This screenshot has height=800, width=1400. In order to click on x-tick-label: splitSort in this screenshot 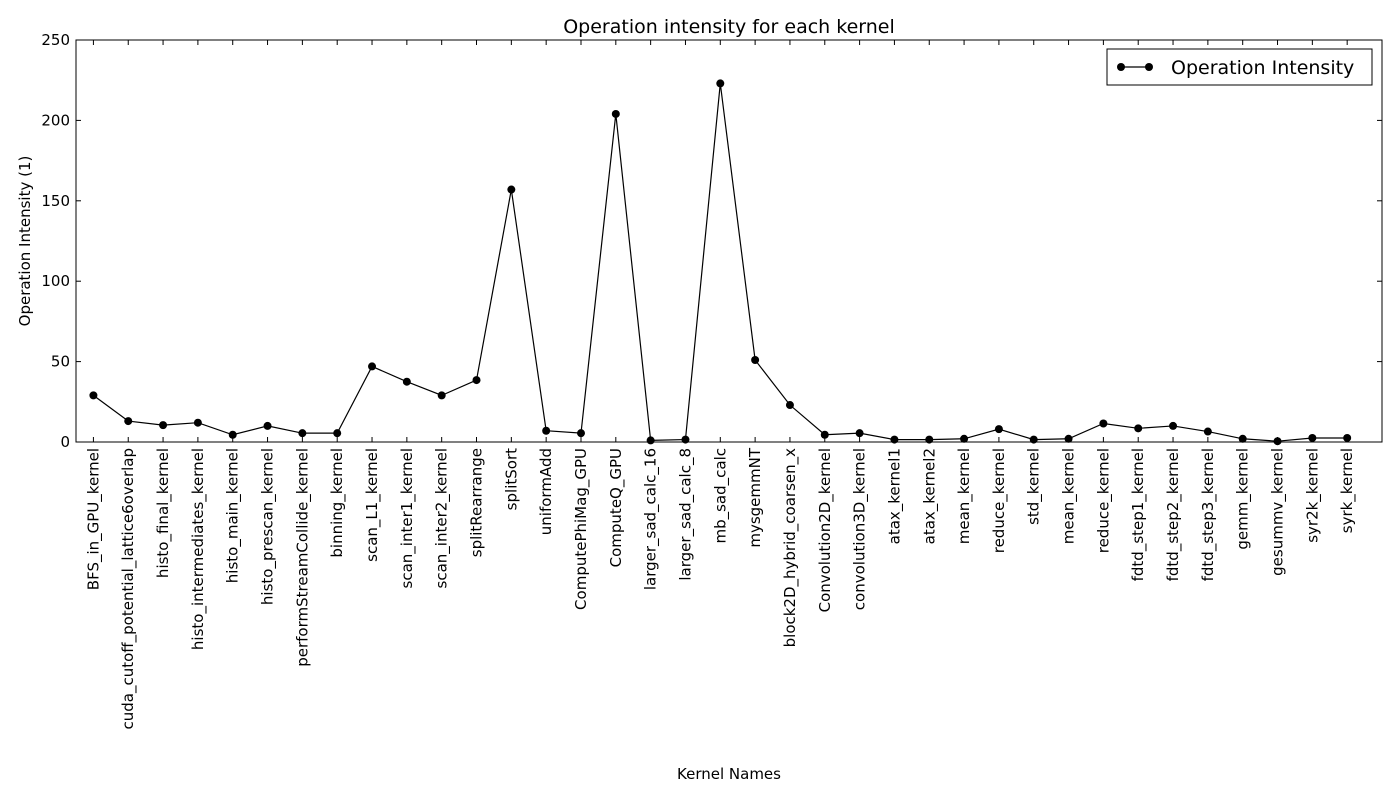, I will do `click(511, 479)`.